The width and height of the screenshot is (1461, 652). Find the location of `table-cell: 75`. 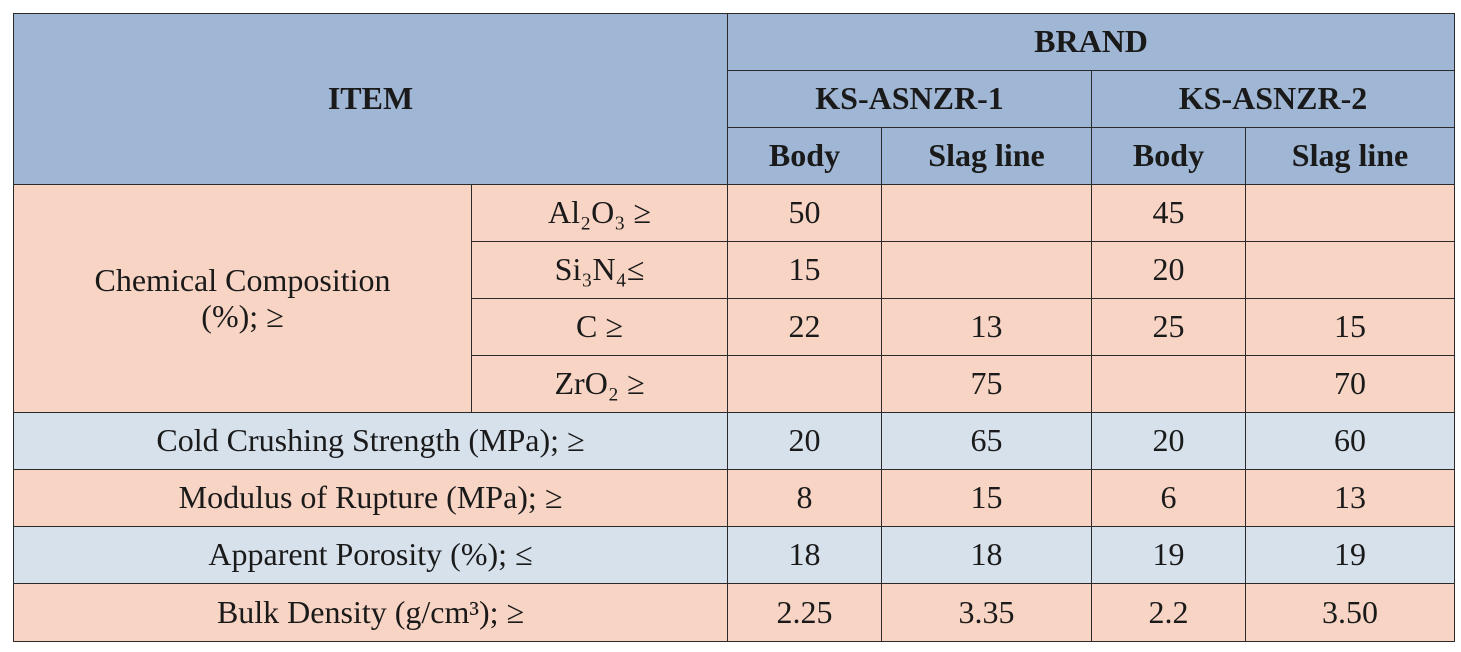

table-cell: 75 is located at coordinates (986, 384).